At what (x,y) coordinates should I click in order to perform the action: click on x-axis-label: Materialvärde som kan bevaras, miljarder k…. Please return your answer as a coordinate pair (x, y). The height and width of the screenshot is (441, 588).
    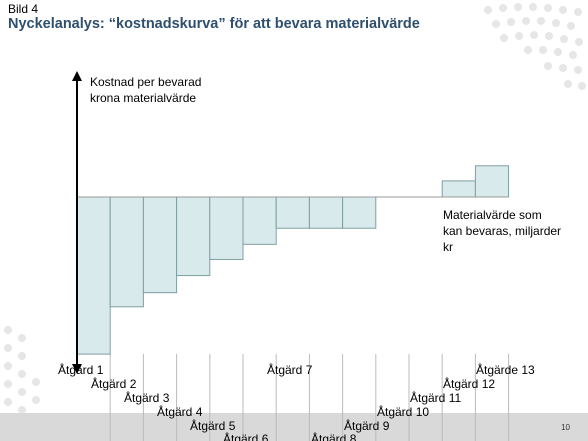
    Looking at the image, I should click on (502, 231).